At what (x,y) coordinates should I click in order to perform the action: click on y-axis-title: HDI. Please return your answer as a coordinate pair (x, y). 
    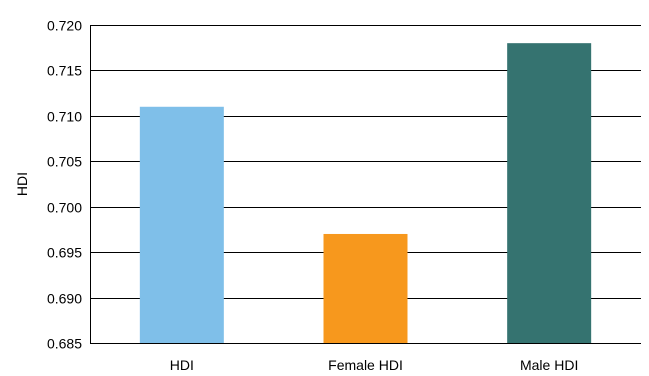
    Looking at the image, I should click on (22, 184).